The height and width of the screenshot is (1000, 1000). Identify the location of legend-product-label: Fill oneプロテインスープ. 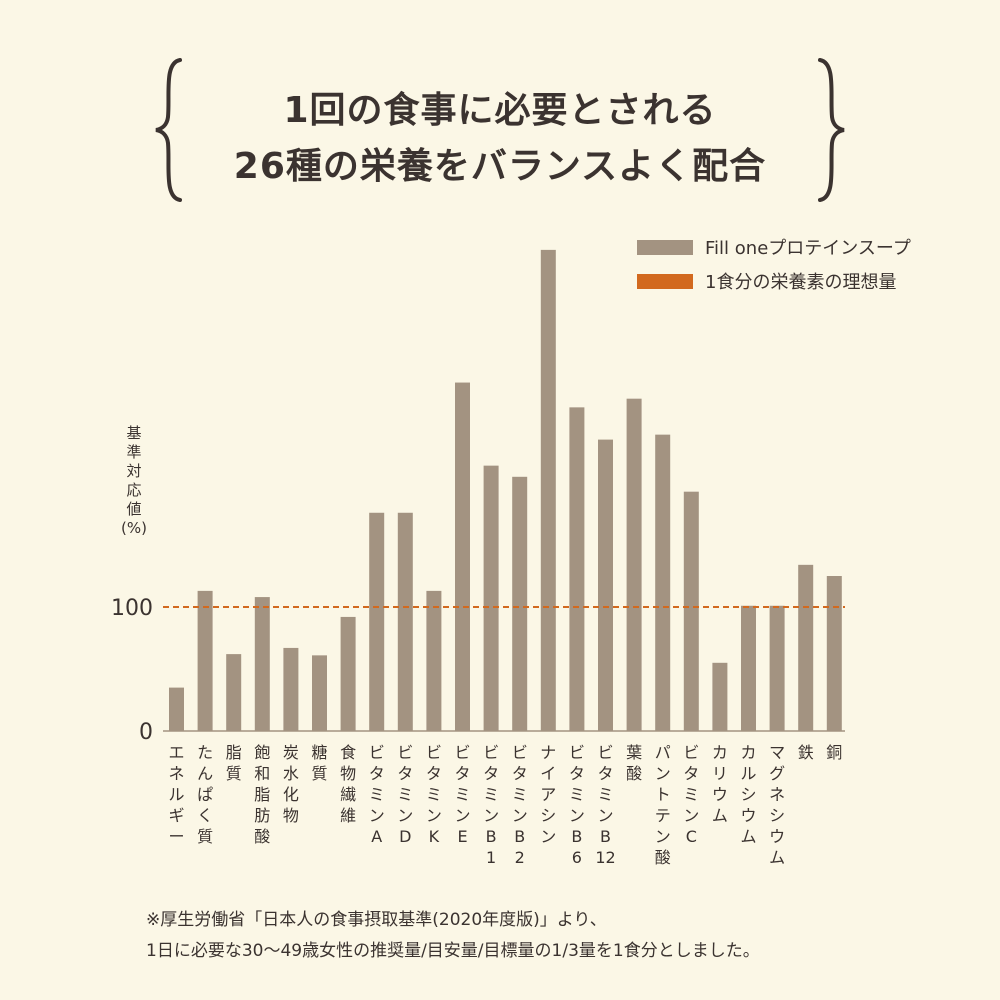
(808, 248).